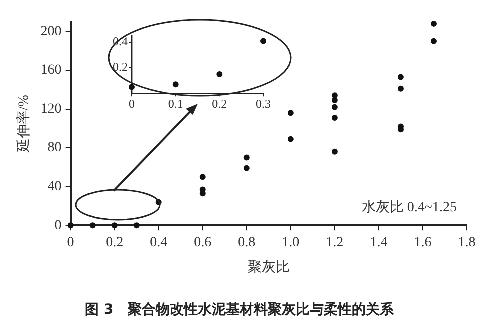 This screenshot has height=329, width=497. I want to click on x-tick-label: 1.2, so click(335, 243).